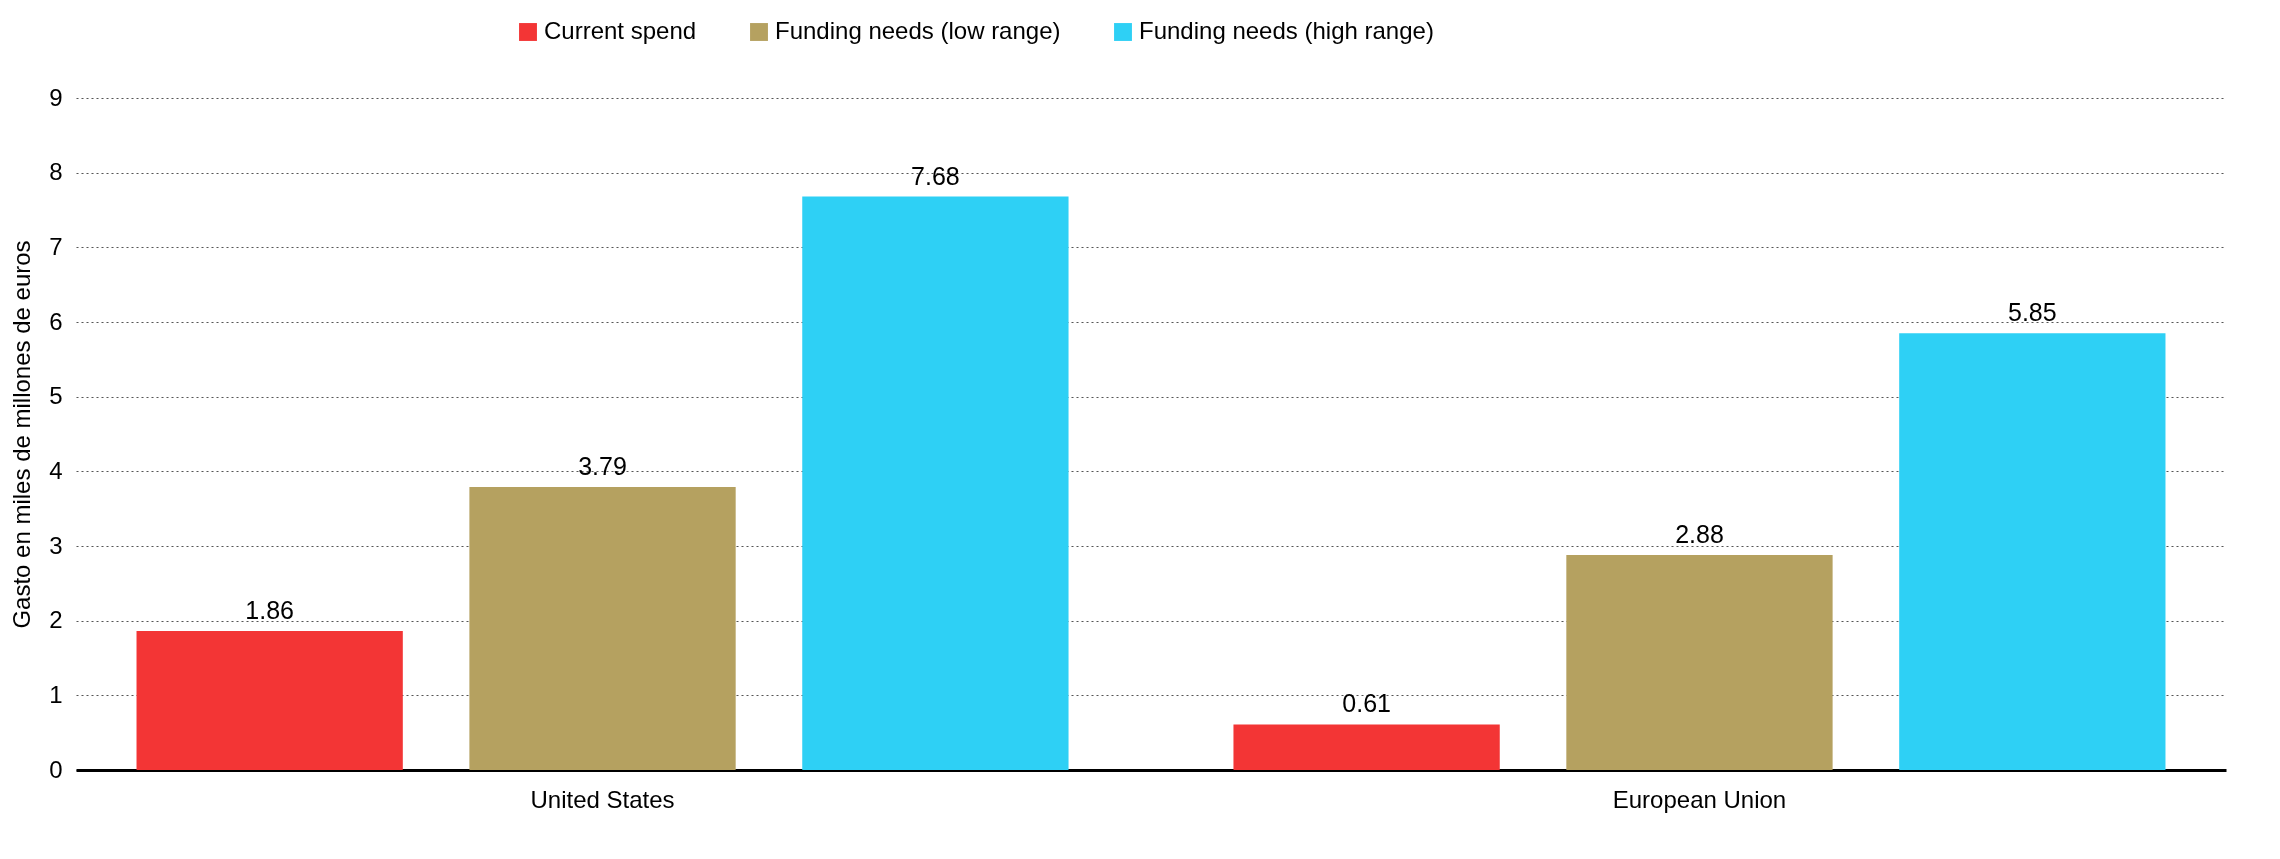 The image size is (2280, 859). What do you see at coordinates (56, 694) in the screenshot?
I see `y-tick-label: 1` at bounding box center [56, 694].